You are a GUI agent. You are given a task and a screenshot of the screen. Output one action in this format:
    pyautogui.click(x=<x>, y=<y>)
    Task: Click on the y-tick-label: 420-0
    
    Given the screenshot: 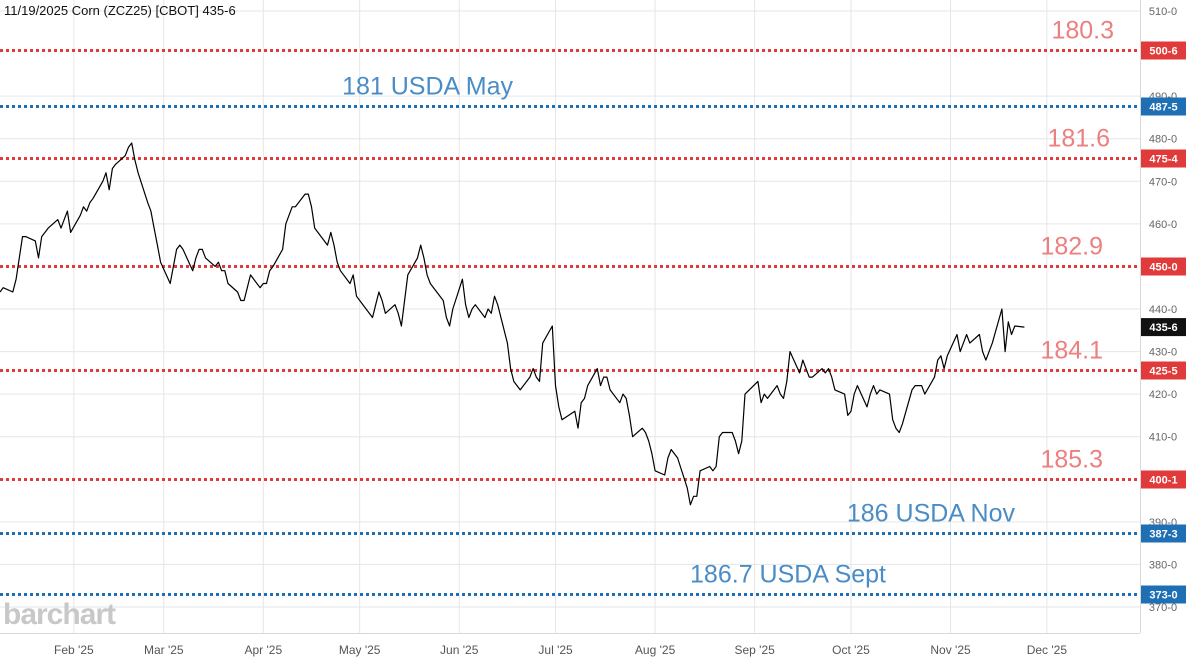 What is the action you would take?
    pyautogui.click(x=1163, y=395)
    